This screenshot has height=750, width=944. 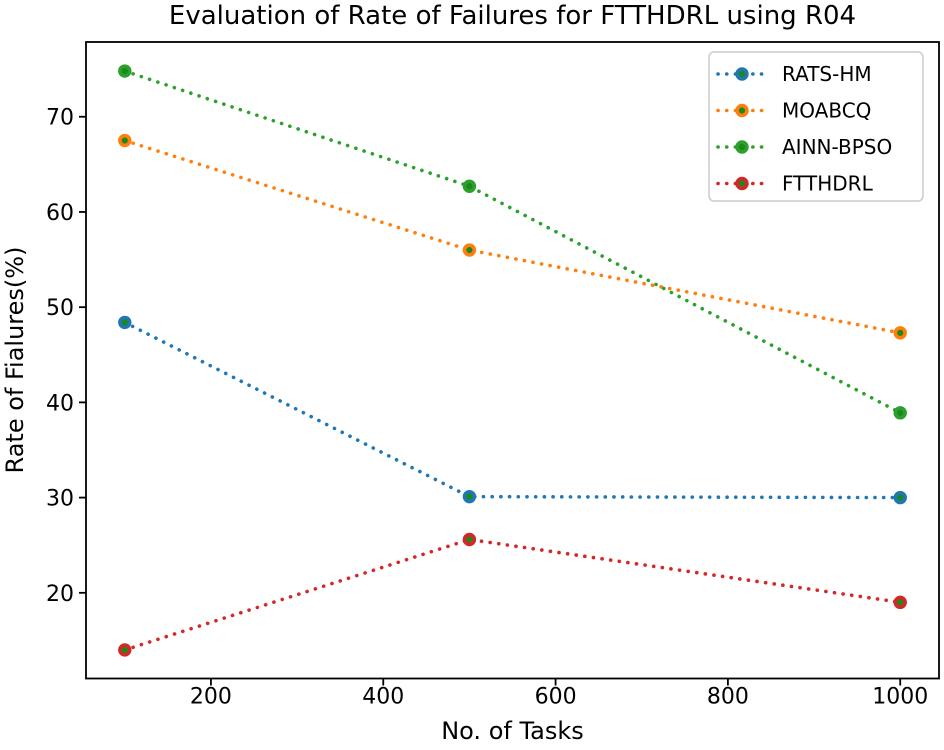 What do you see at coordinates (60, 499) in the screenshot?
I see `y-tick-label: 30` at bounding box center [60, 499].